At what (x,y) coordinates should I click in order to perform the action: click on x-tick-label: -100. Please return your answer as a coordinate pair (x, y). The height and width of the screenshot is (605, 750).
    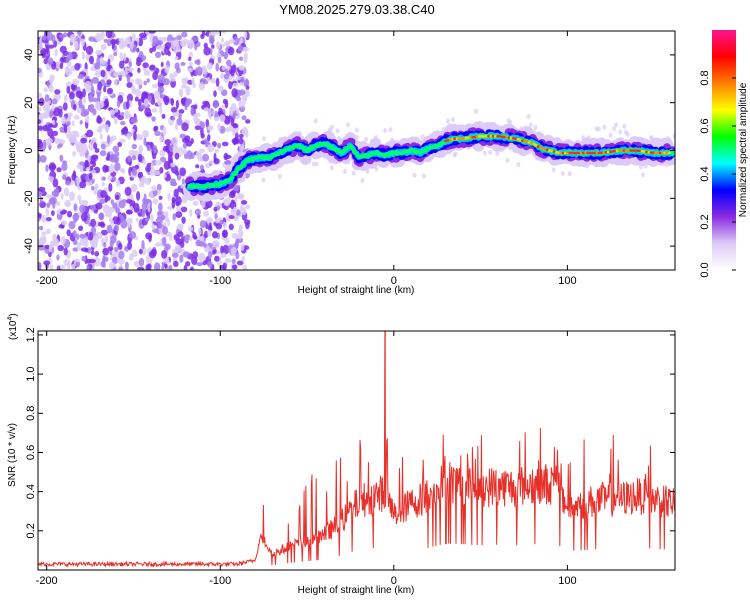
    Looking at the image, I should click on (220, 281).